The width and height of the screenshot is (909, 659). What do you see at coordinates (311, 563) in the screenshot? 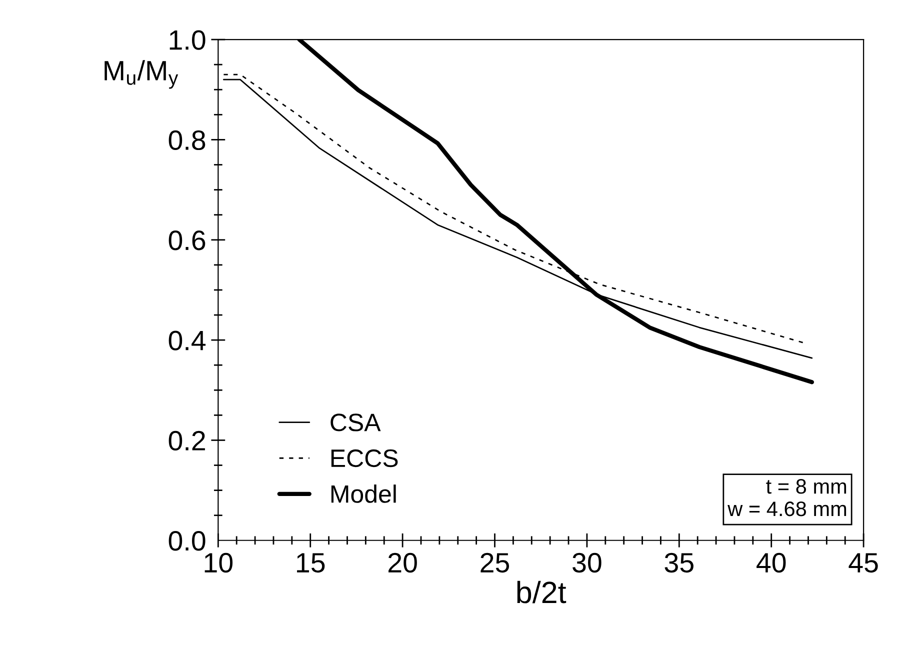
I see `x-tick-label: 15` at bounding box center [311, 563].